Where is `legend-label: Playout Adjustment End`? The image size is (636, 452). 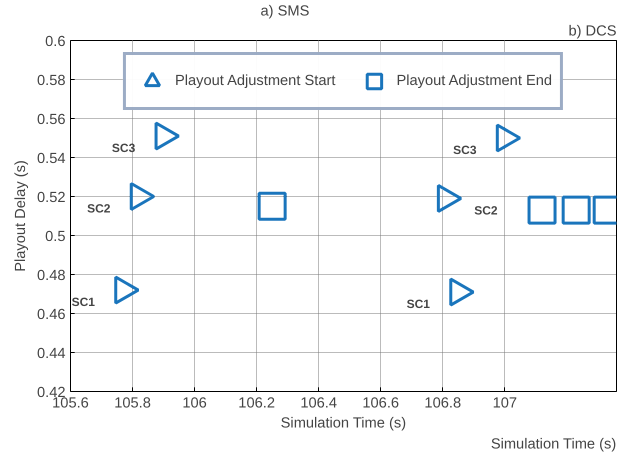 legend-label: Playout Adjustment End is located at coordinates (474, 81).